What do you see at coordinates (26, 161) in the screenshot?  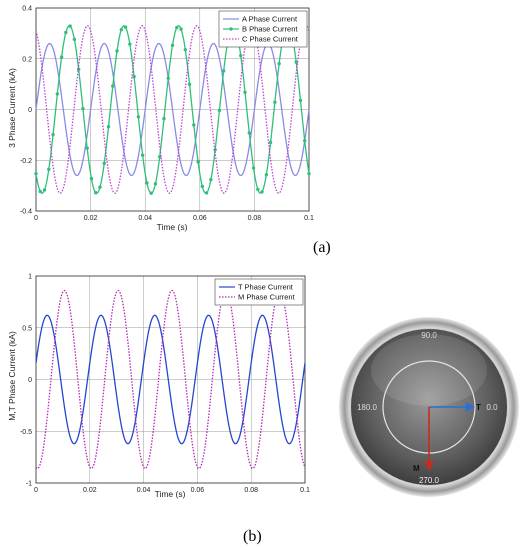 I see `y-tick-label: -0.2` at bounding box center [26, 161].